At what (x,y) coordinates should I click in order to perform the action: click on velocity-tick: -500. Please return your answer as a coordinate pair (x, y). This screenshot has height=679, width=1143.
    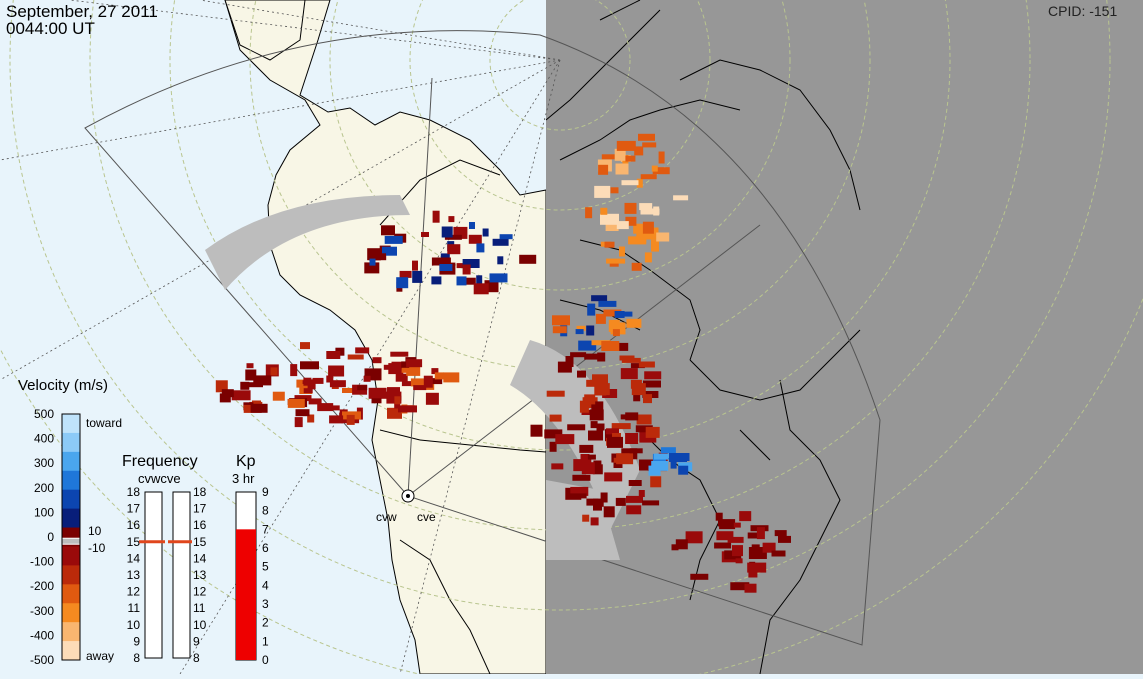
    Looking at the image, I should click on (42, 660).